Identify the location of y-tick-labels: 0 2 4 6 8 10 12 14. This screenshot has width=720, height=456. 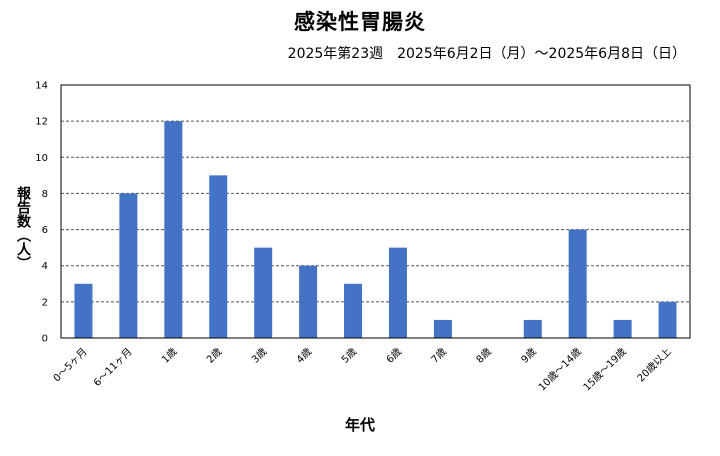
(41, 213).